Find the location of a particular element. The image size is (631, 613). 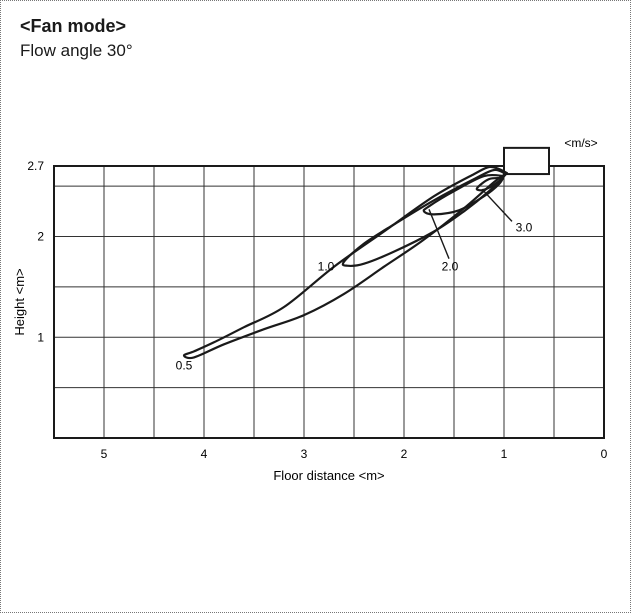

series-label: 1.0 is located at coordinates (326, 267).